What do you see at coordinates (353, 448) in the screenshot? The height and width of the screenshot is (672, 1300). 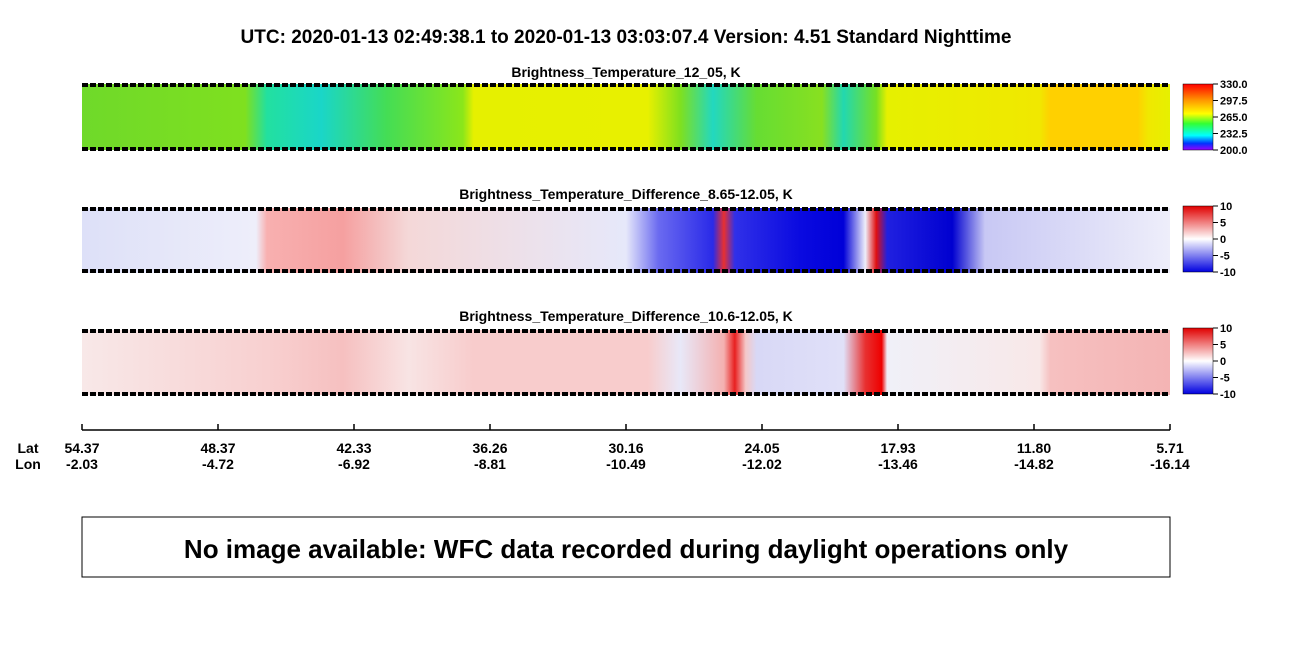 I see `lat-label: 42.33` at bounding box center [353, 448].